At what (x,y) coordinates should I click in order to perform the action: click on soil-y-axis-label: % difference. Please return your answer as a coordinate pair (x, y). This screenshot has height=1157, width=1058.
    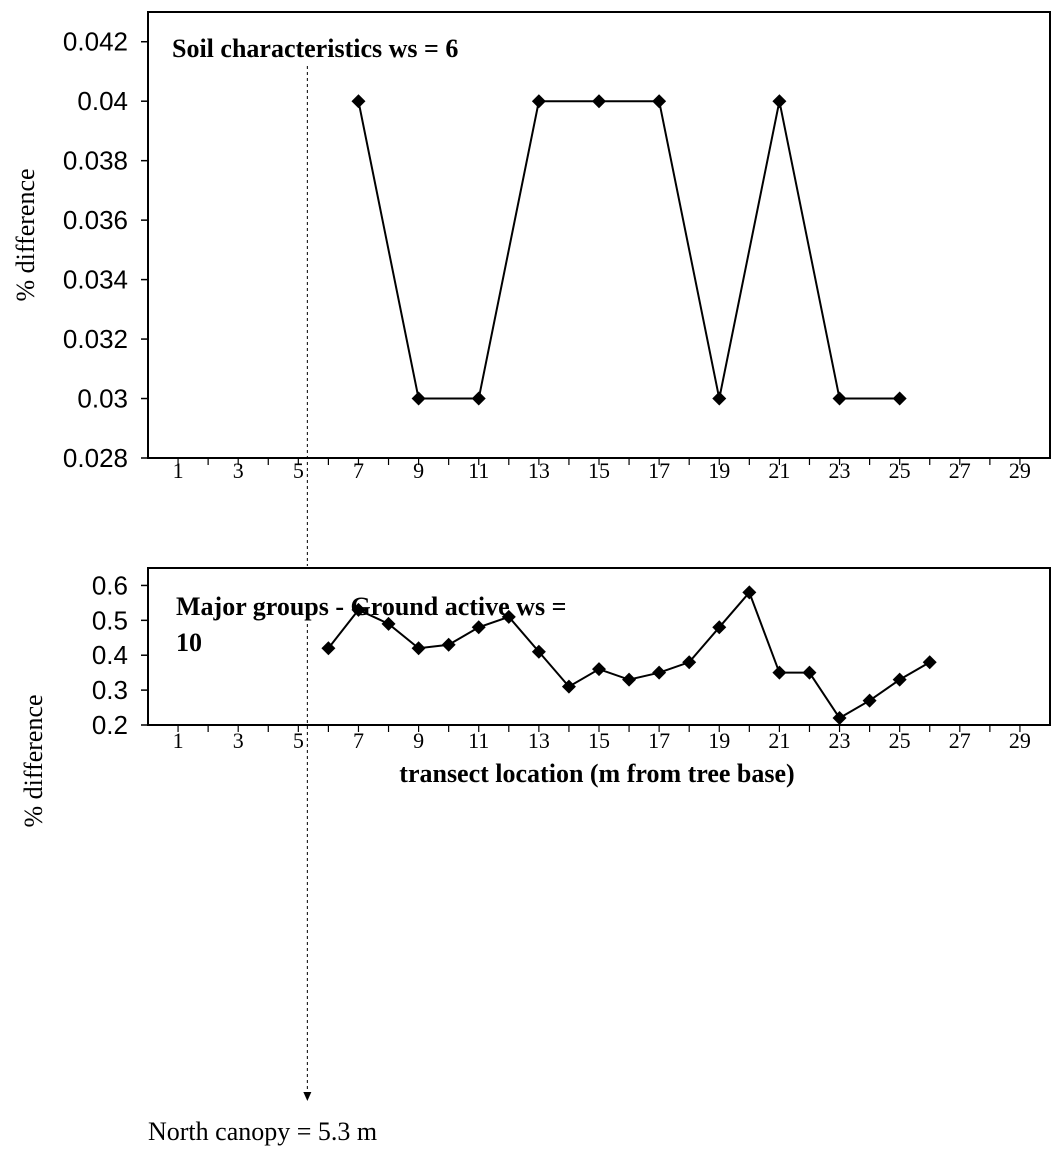
    Looking at the image, I should click on (25, 234).